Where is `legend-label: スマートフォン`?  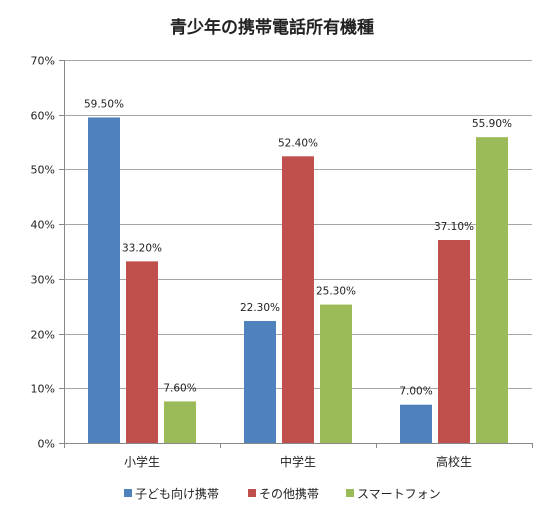 legend-label: スマートフォン is located at coordinates (399, 494).